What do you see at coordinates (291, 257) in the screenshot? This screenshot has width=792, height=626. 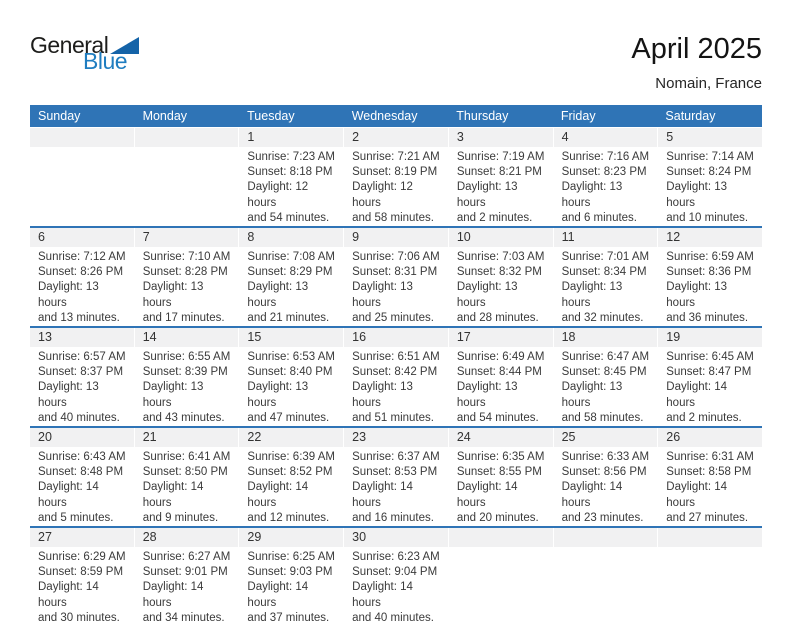 I see `sunrise-text: Sunrise: 7:08 AM` at bounding box center [291, 257].